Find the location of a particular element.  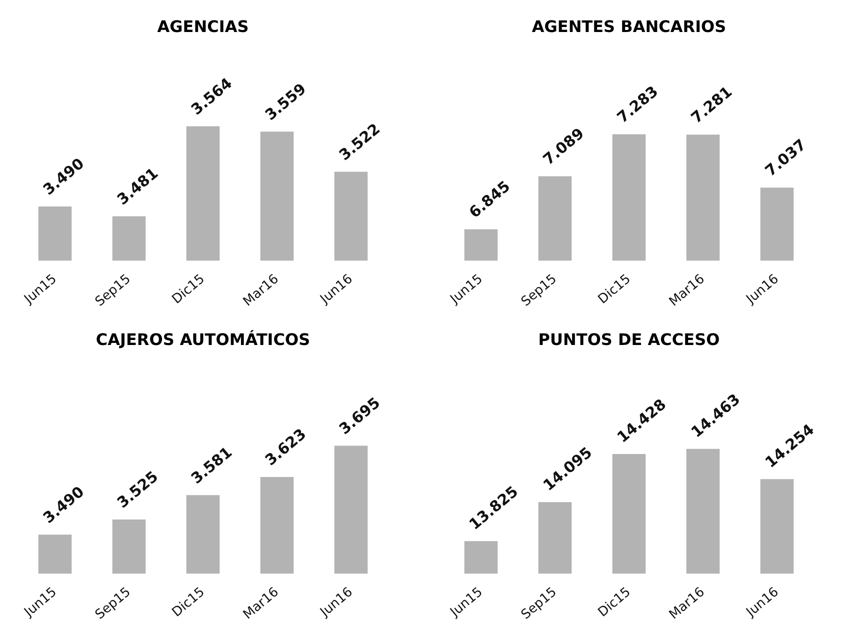

chart-title: PUNTOS DE ACCESO is located at coordinates (629, 339).